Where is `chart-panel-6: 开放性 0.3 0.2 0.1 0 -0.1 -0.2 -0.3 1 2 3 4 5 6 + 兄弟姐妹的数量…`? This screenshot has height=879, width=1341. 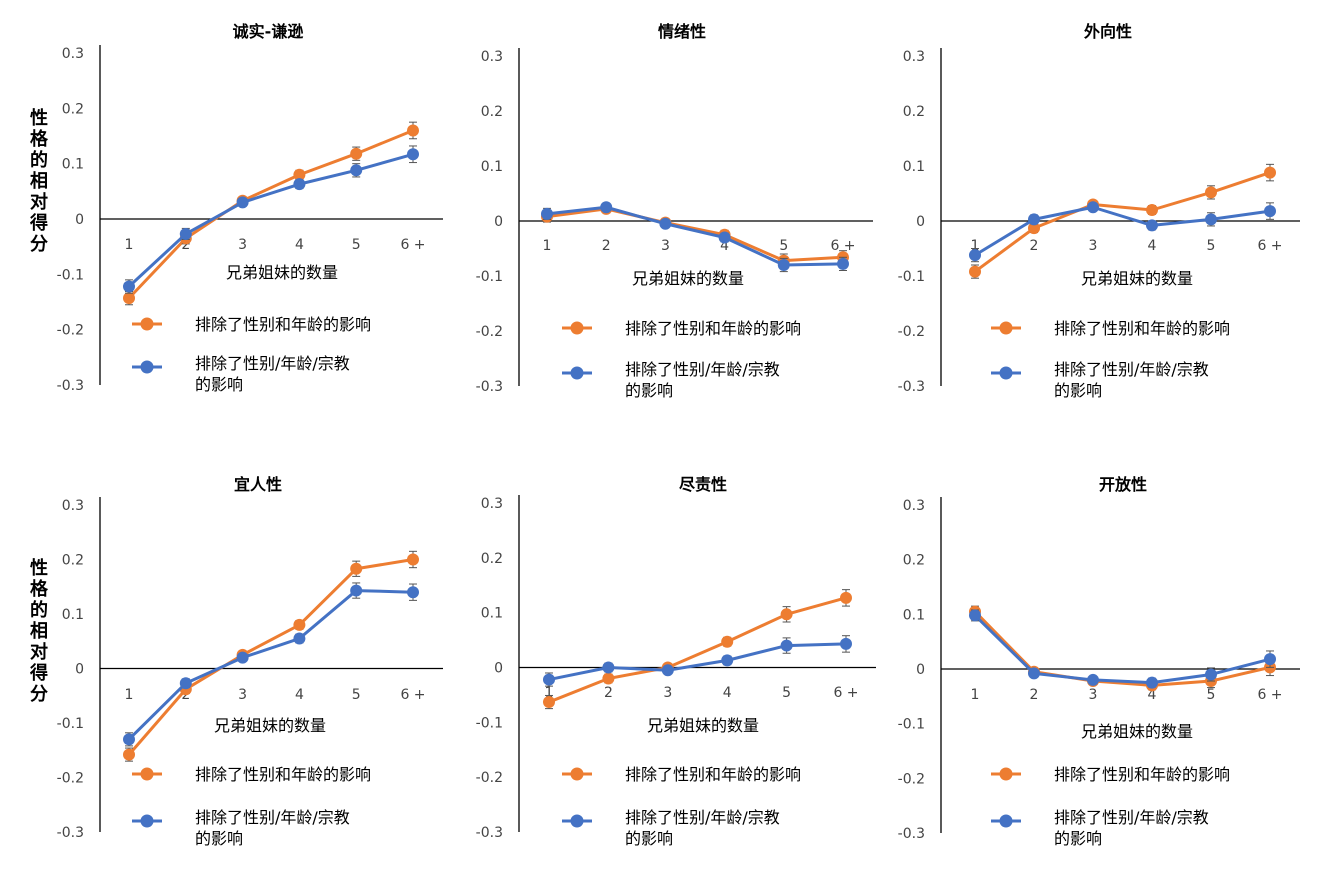 chart-panel-6: 开放性 0.3 0.2 0.1 0 -0.1 -0.2 -0.3 1 2 3 4 5 6 + 兄弟姐妹的数量… is located at coordinates (1099, 661).